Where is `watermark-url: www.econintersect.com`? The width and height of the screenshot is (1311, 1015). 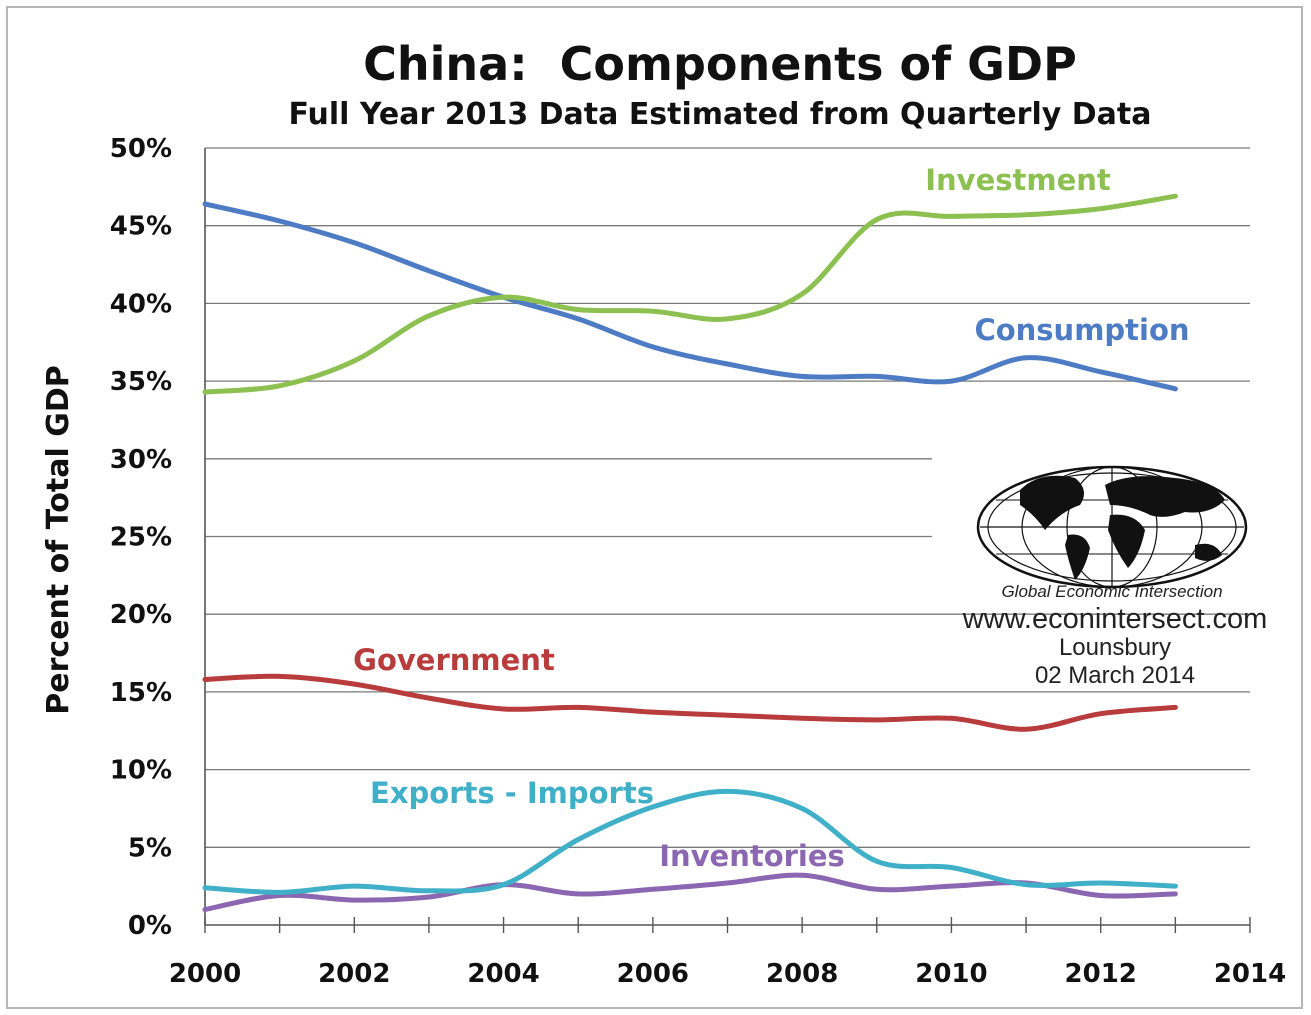
watermark-url: www.econintersect.com is located at coordinates (1115, 619).